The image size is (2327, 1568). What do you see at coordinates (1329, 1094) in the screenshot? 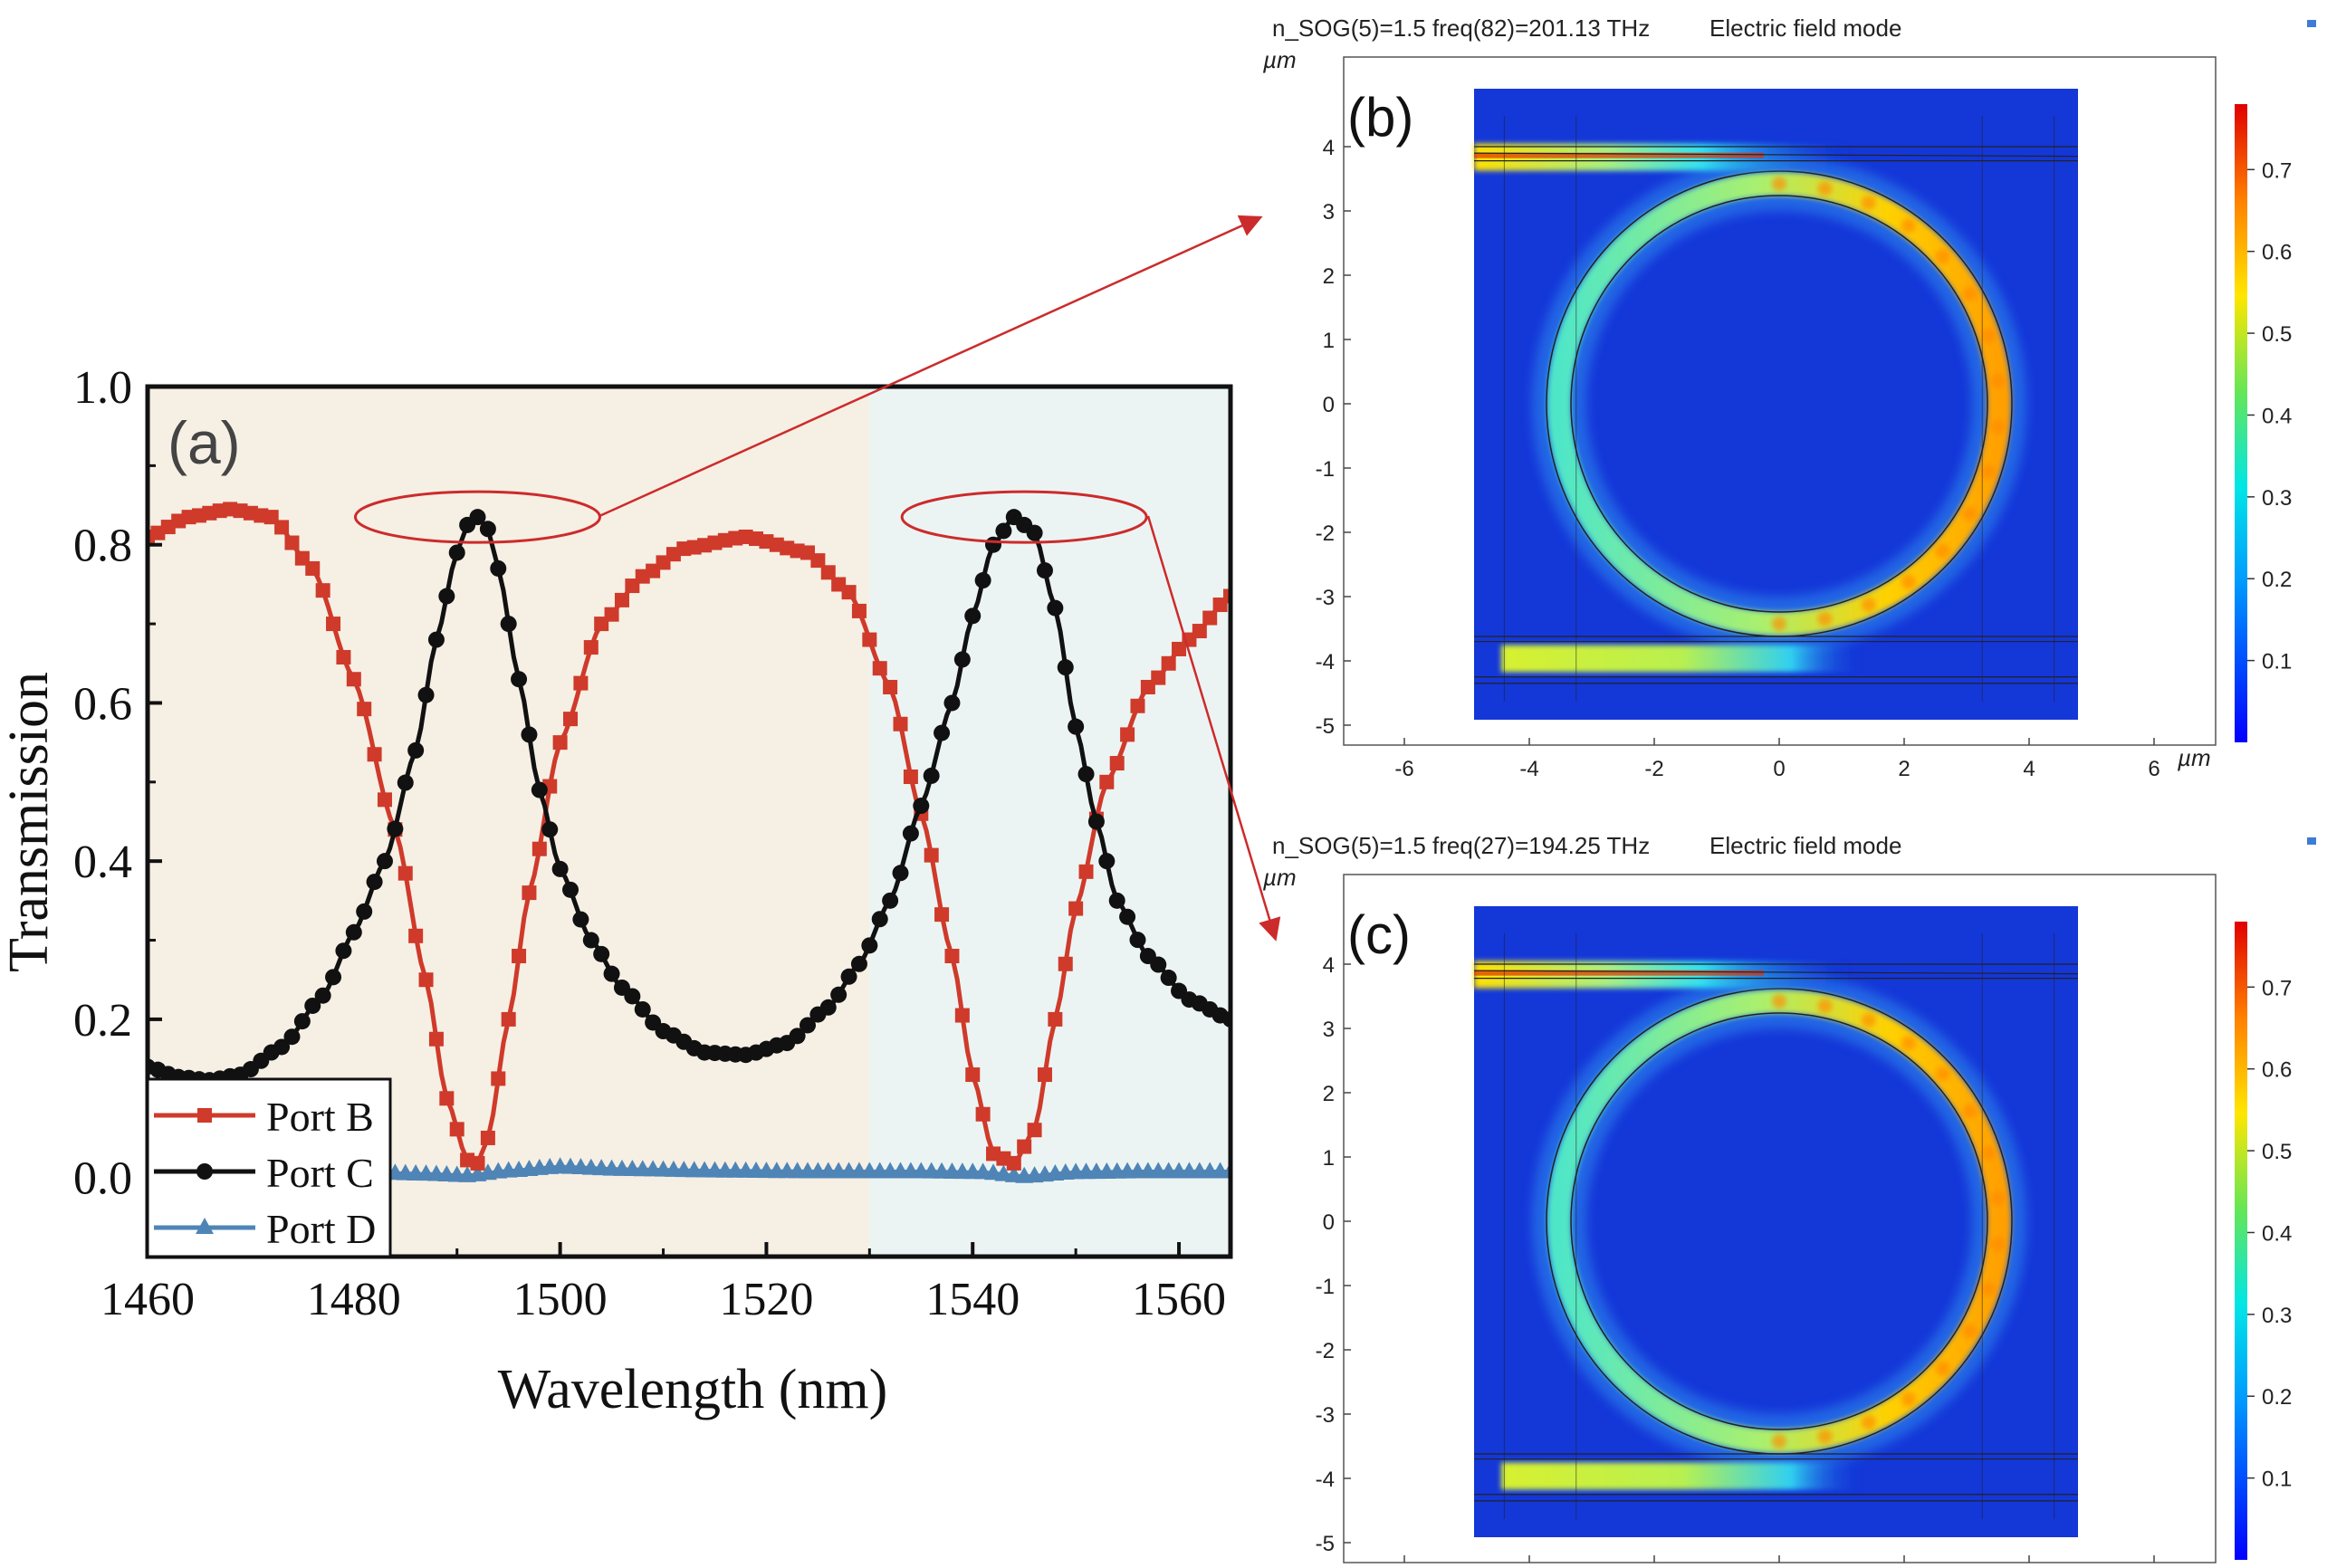
I see `y-tick-label: 2` at bounding box center [1329, 1094].